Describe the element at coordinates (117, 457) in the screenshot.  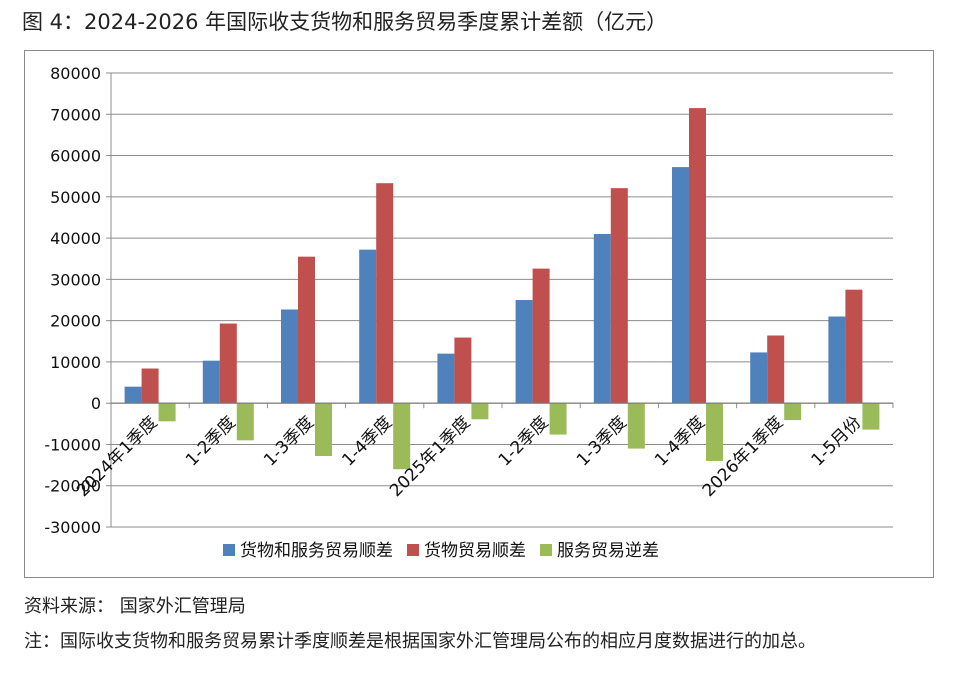
I see `x-tick-label: 2024年1季度` at that location.